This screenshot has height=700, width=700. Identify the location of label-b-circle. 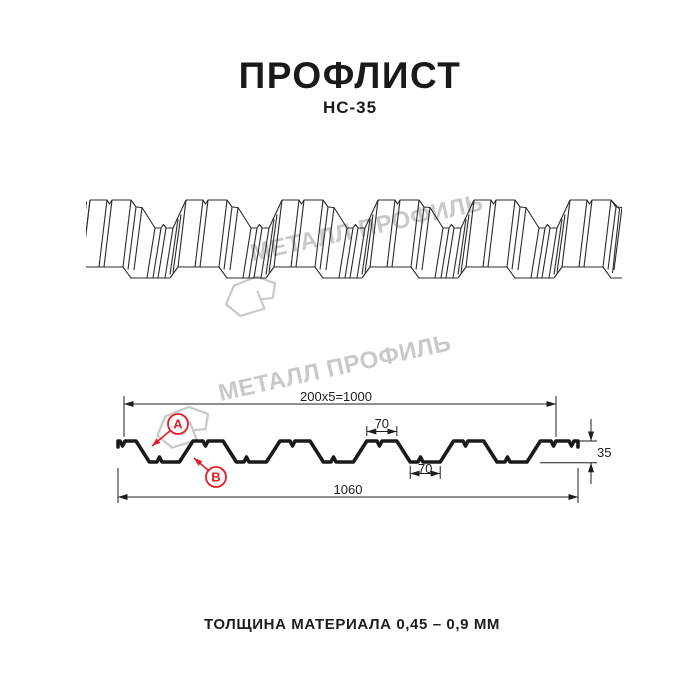
(216, 477).